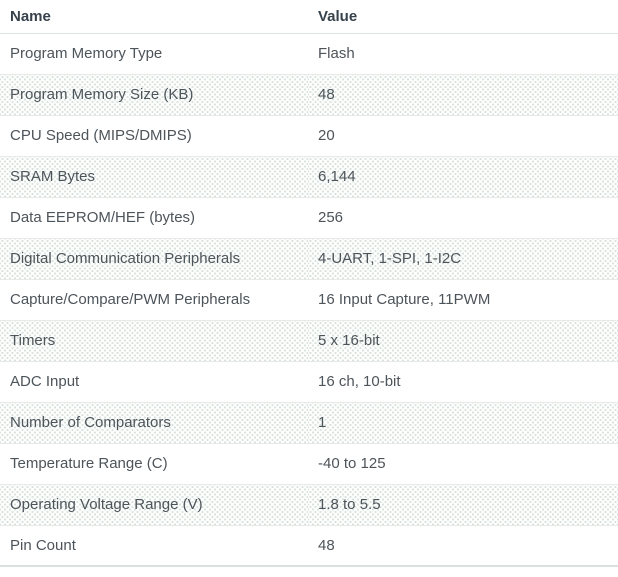 The width and height of the screenshot is (618, 577). What do you see at coordinates (463, 176) in the screenshot?
I see `spec-value-cell: 6,144` at bounding box center [463, 176].